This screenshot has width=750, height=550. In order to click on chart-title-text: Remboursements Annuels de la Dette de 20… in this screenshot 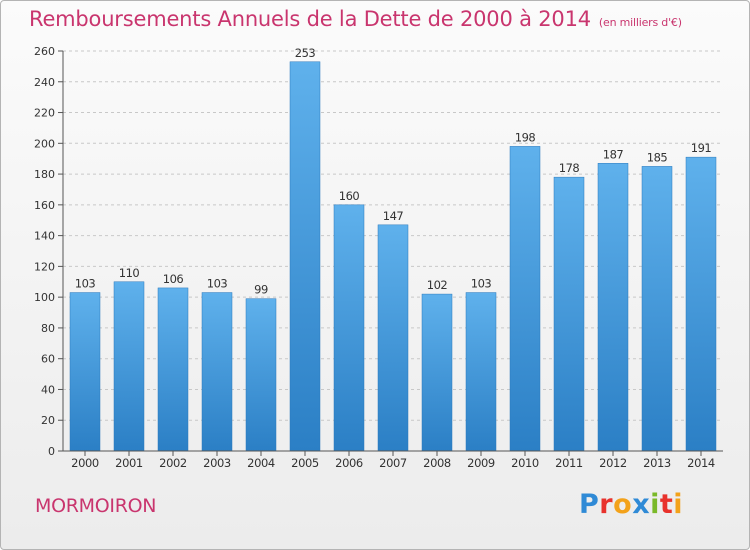, I will do `click(310, 19)`.